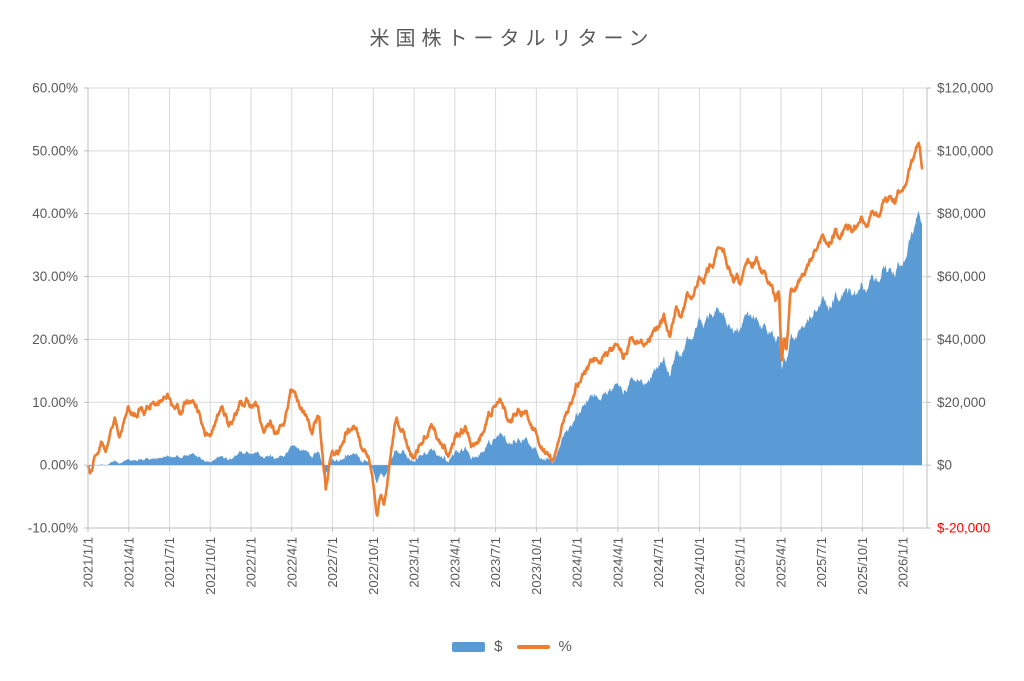  What do you see at coordinates (965, 88) in the screenshot?
I see `right-axis-label: $120,000` at bounding box center [965, 88].